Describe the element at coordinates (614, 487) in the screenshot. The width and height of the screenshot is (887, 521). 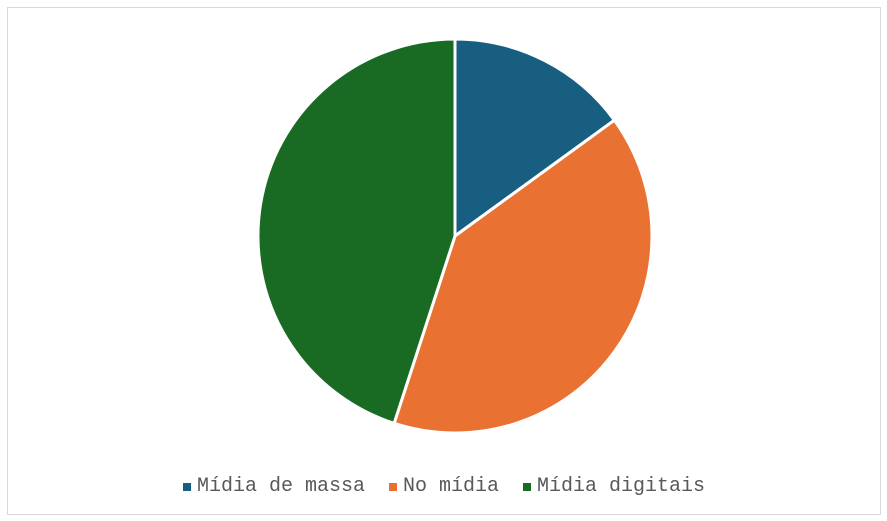
I see `legend-item-midia-digitais: Mídia digitais` at that location.